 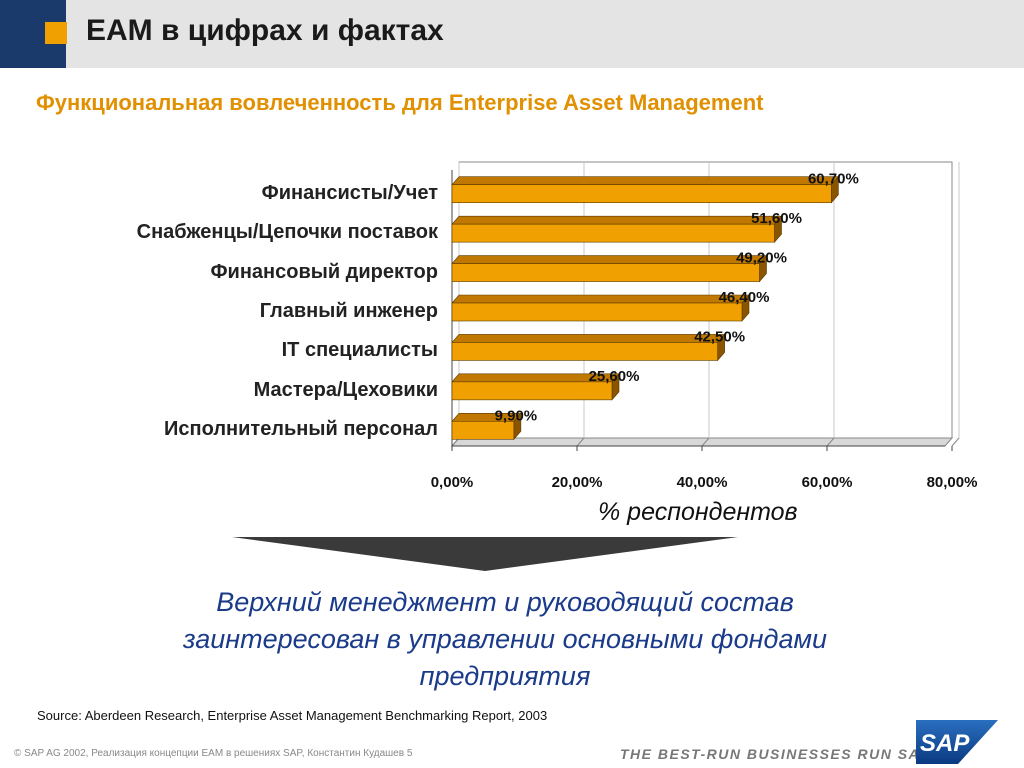 What do you see at coordinates (577, 482) in the screenshot?
I see `x-tick-label: 20,00%` at bounding box center [577, 482].